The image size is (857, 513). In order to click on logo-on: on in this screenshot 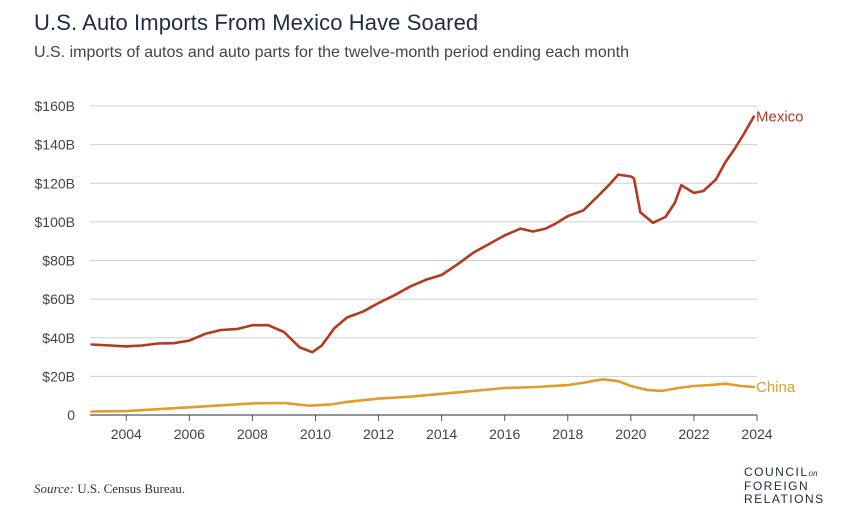, I will do `click(813, 473)`.